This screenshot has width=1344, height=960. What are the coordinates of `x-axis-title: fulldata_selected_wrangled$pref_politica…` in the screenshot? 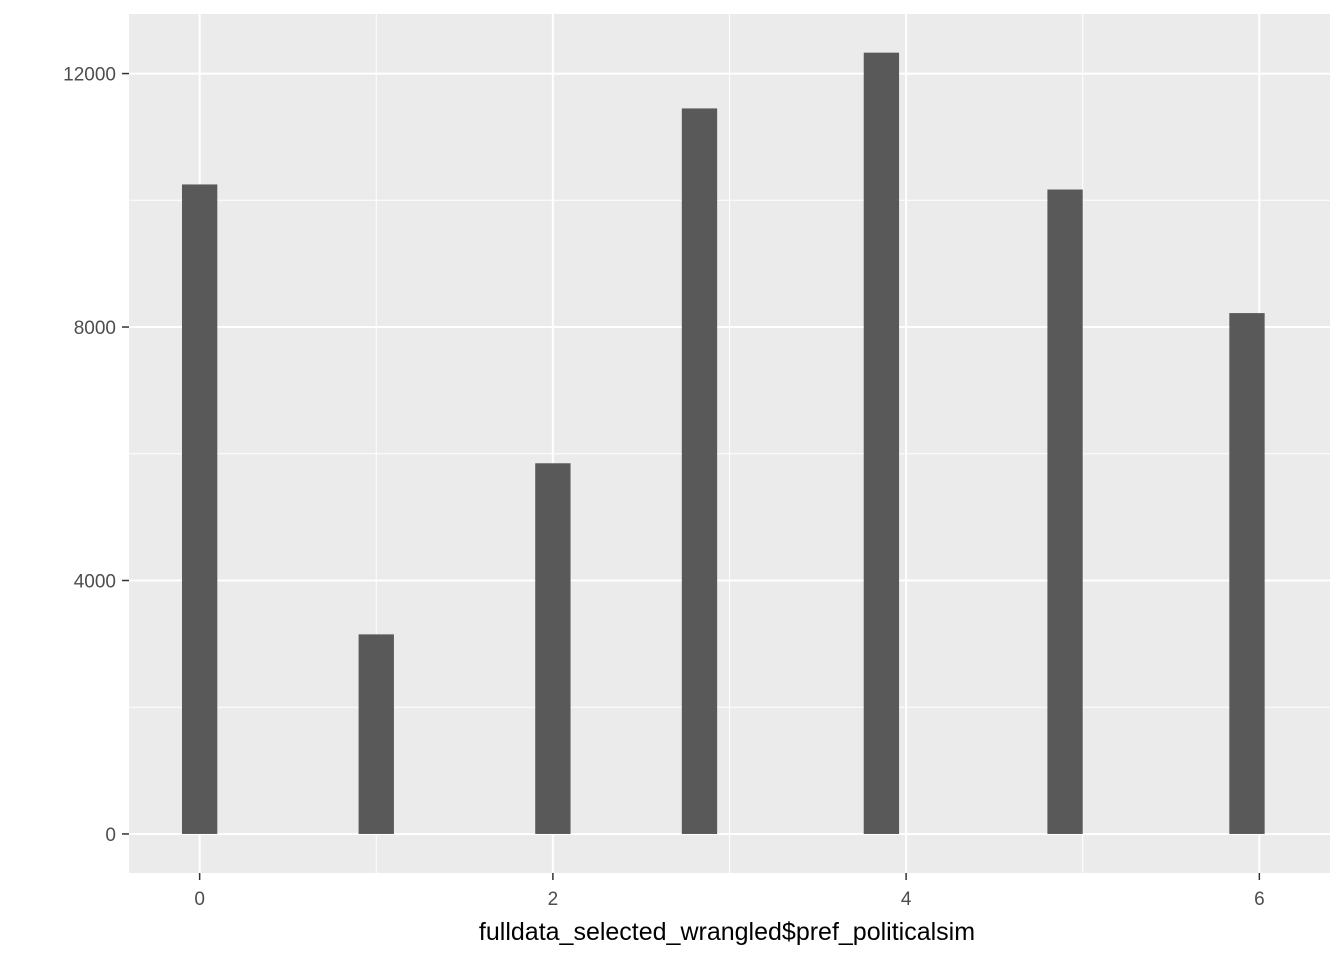 It's located at (727, 932).